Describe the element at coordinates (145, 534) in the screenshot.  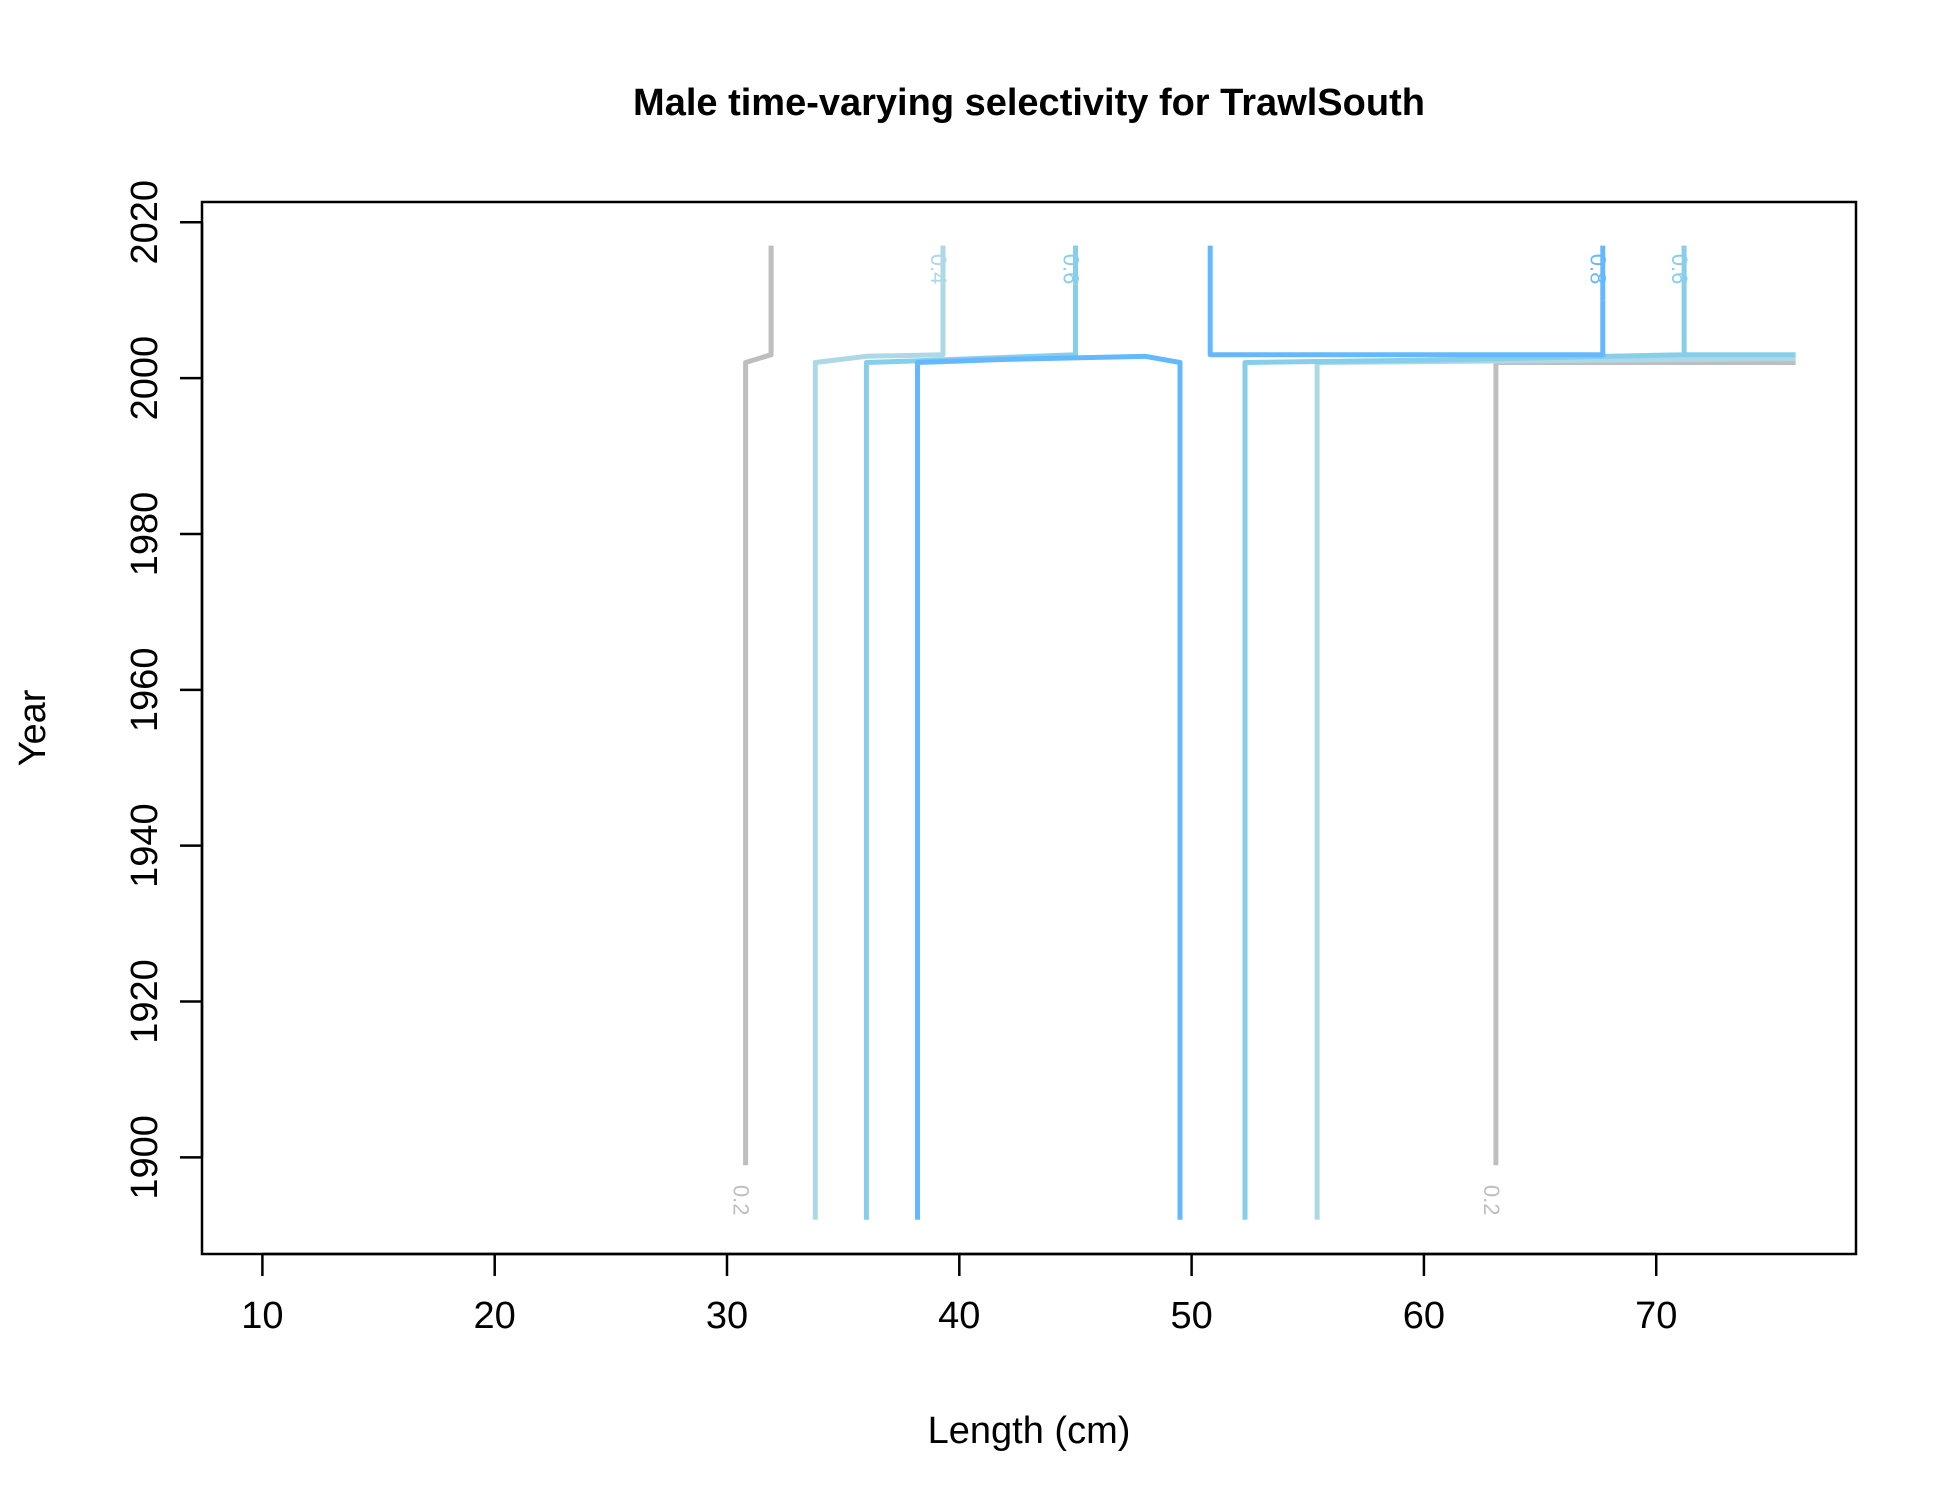
I see `y-tick-label: 1980` at that location.